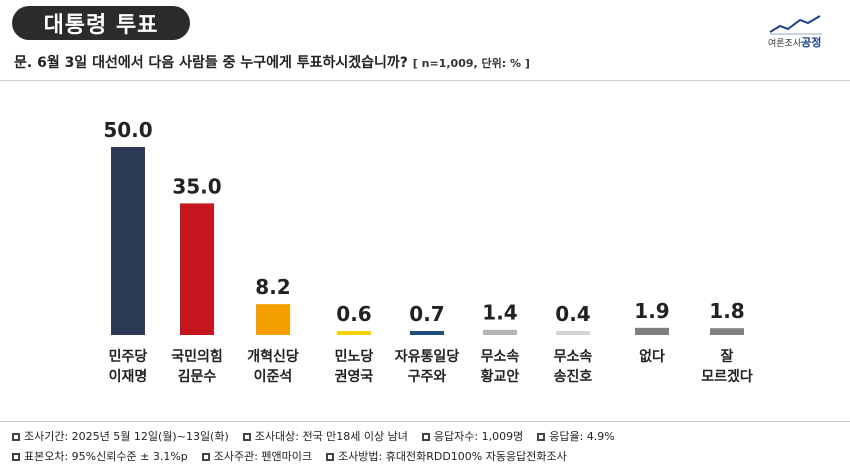  What do you see at coordinates (127, 130) in the screenshot?
I see `value-label-0: 50.0` at bounding box center [127, 130].